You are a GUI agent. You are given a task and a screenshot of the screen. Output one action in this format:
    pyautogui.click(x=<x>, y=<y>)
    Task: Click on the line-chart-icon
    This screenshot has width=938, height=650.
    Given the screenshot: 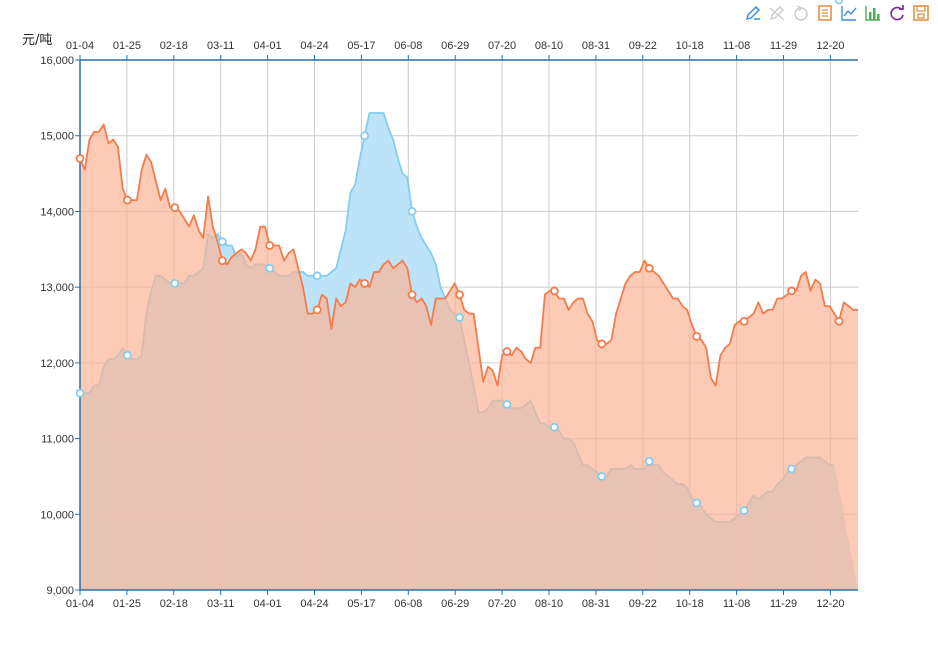 What is the action you would take?
    pyautogui.click(x=849, y=13)
    